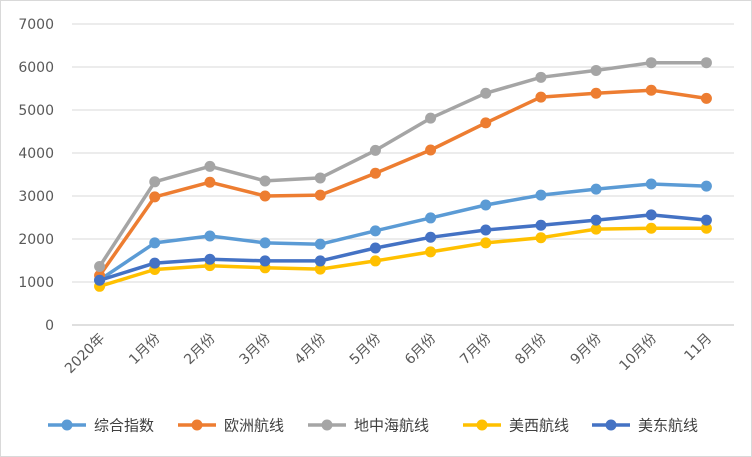 The image size is (752, 457). Describe the element at coordinates (36, 175) in the screenshot. I see `y-axis-ticks: 0 1000 2000 3000 4000 5000 6000 7000` at that location.